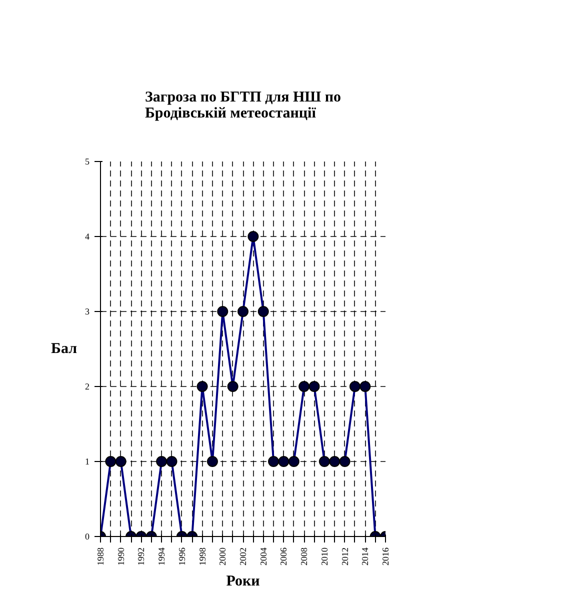  I want to click on x-tick-label: 2012, so click(345, 557).